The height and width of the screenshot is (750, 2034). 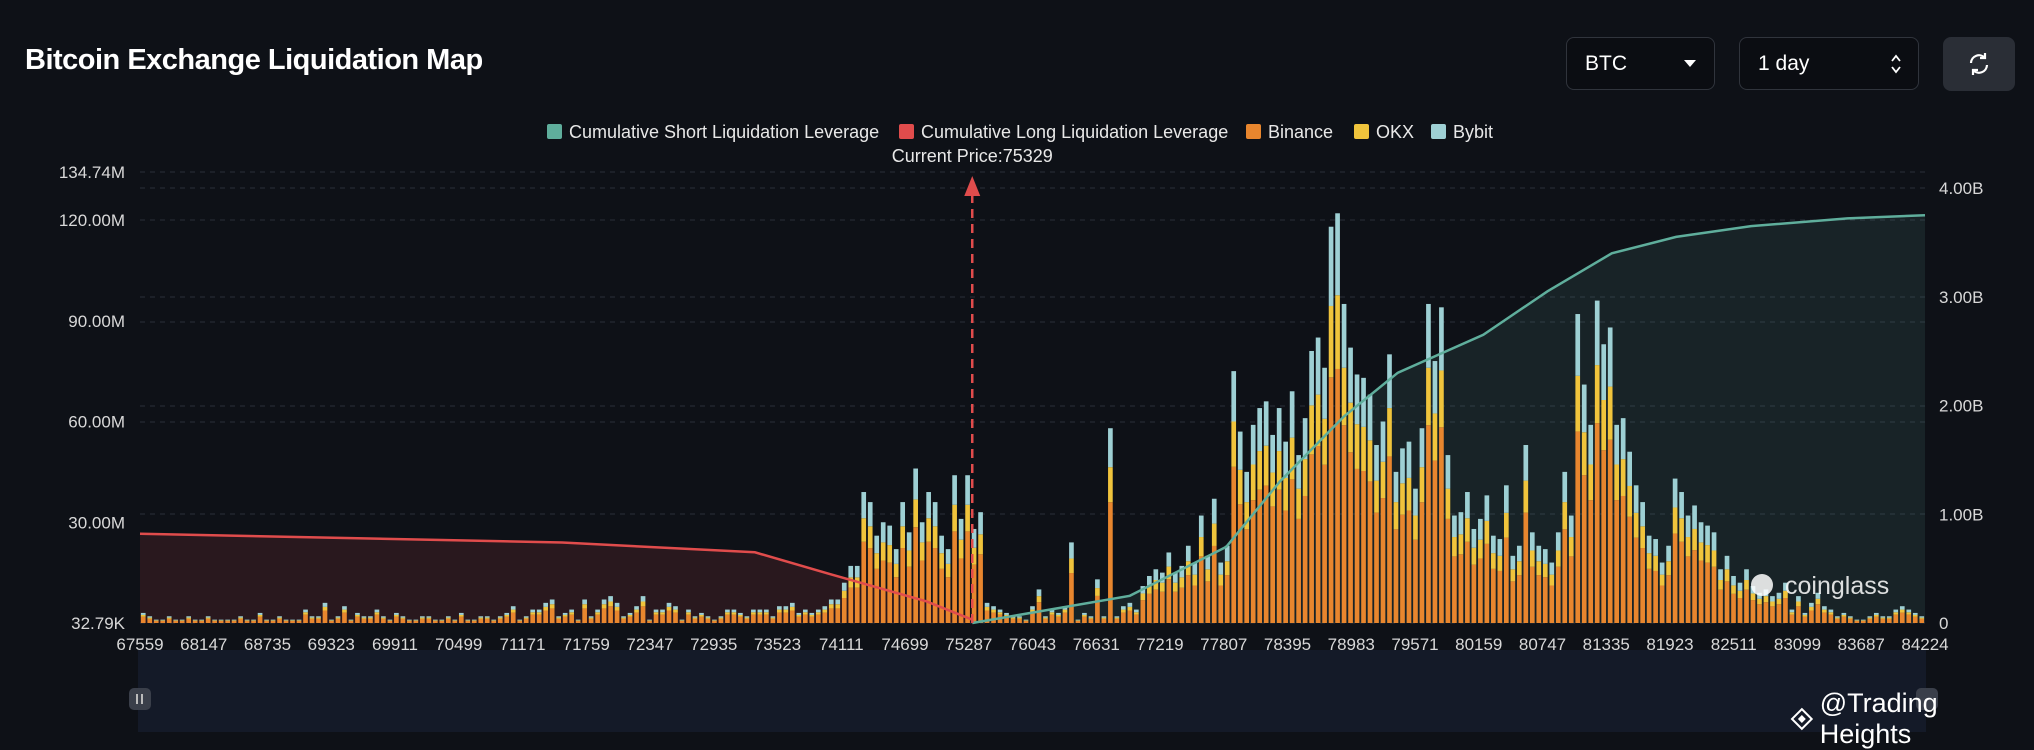 What do you see at coordinates (1384, 132) in the screenshot?
I see `legend-item: OKX` at bounding box center [1384, 132].